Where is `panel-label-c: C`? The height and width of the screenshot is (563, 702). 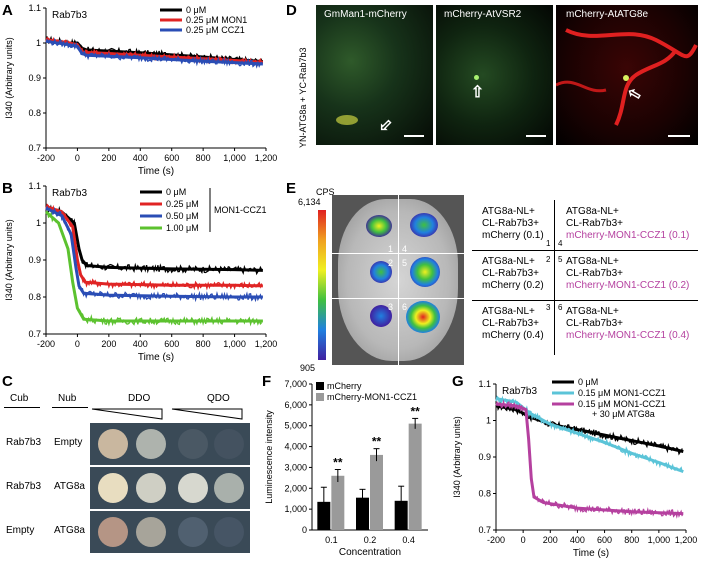
panel-label-c: C is located at coordinates (7, 381).